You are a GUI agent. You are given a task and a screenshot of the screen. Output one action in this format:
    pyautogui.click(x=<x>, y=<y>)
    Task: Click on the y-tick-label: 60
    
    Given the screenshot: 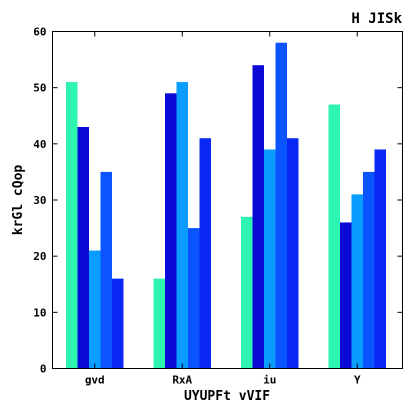 What is the action you would take?
    pyautogui.click(x=39, y=32)
    